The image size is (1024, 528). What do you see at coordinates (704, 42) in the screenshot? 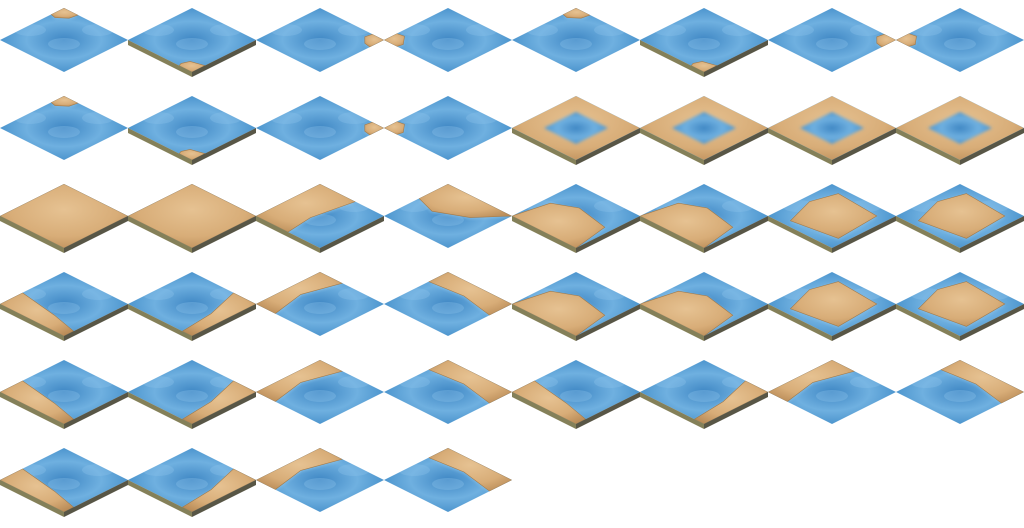
I see `tile-water-islet-bottom-b` at bounding box center [704, 42].